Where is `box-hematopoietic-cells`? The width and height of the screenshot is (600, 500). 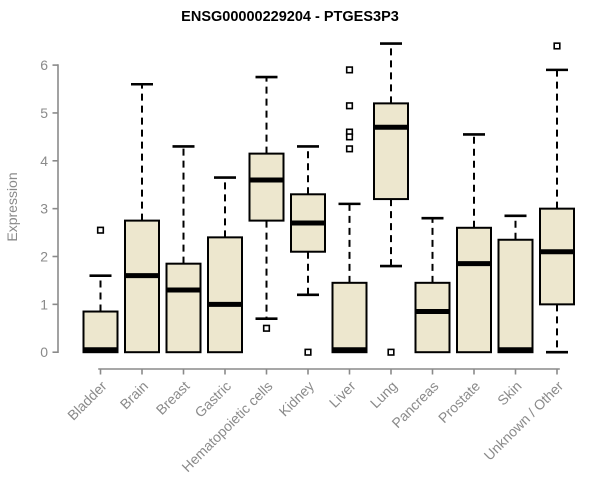 box-hematopoietic-cells is located at coordinates (266, 203).